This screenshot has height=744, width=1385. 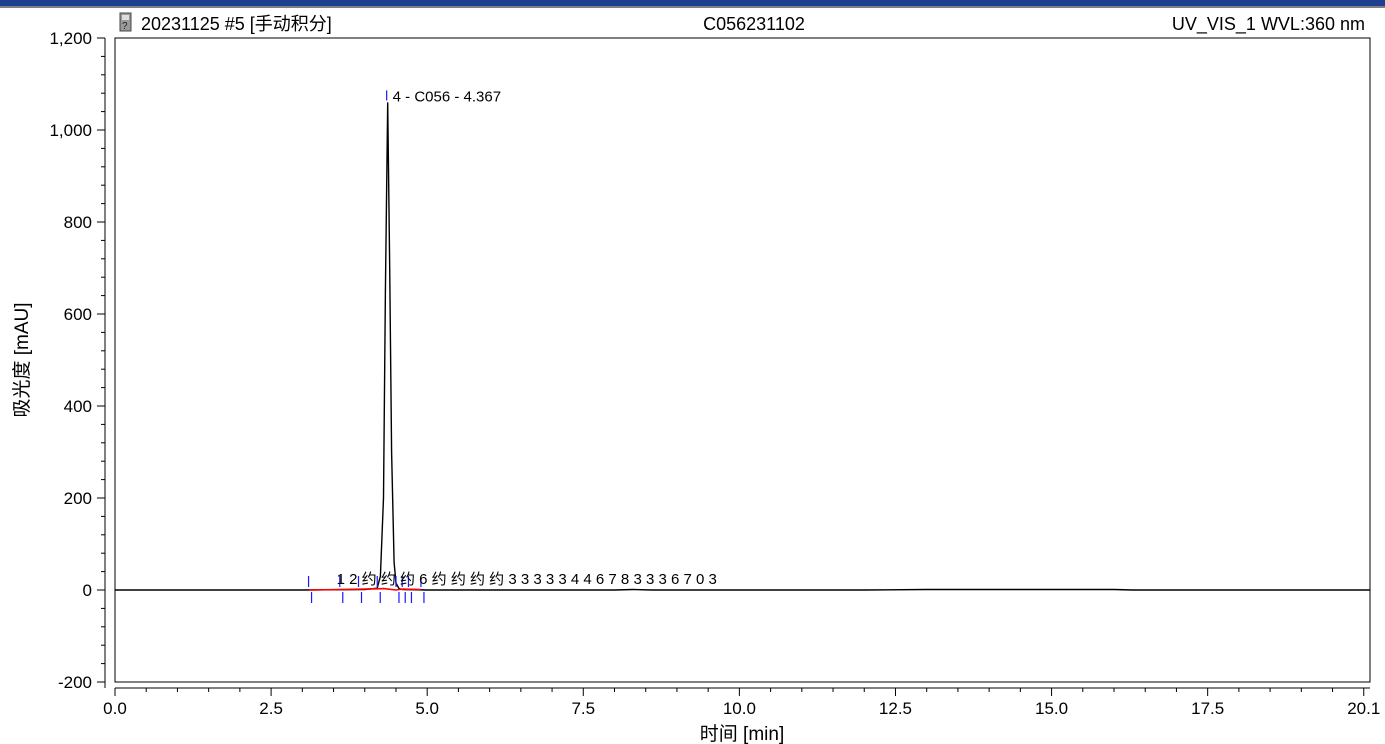 I want to click on baseline-trace, so click(x=364, y=589).